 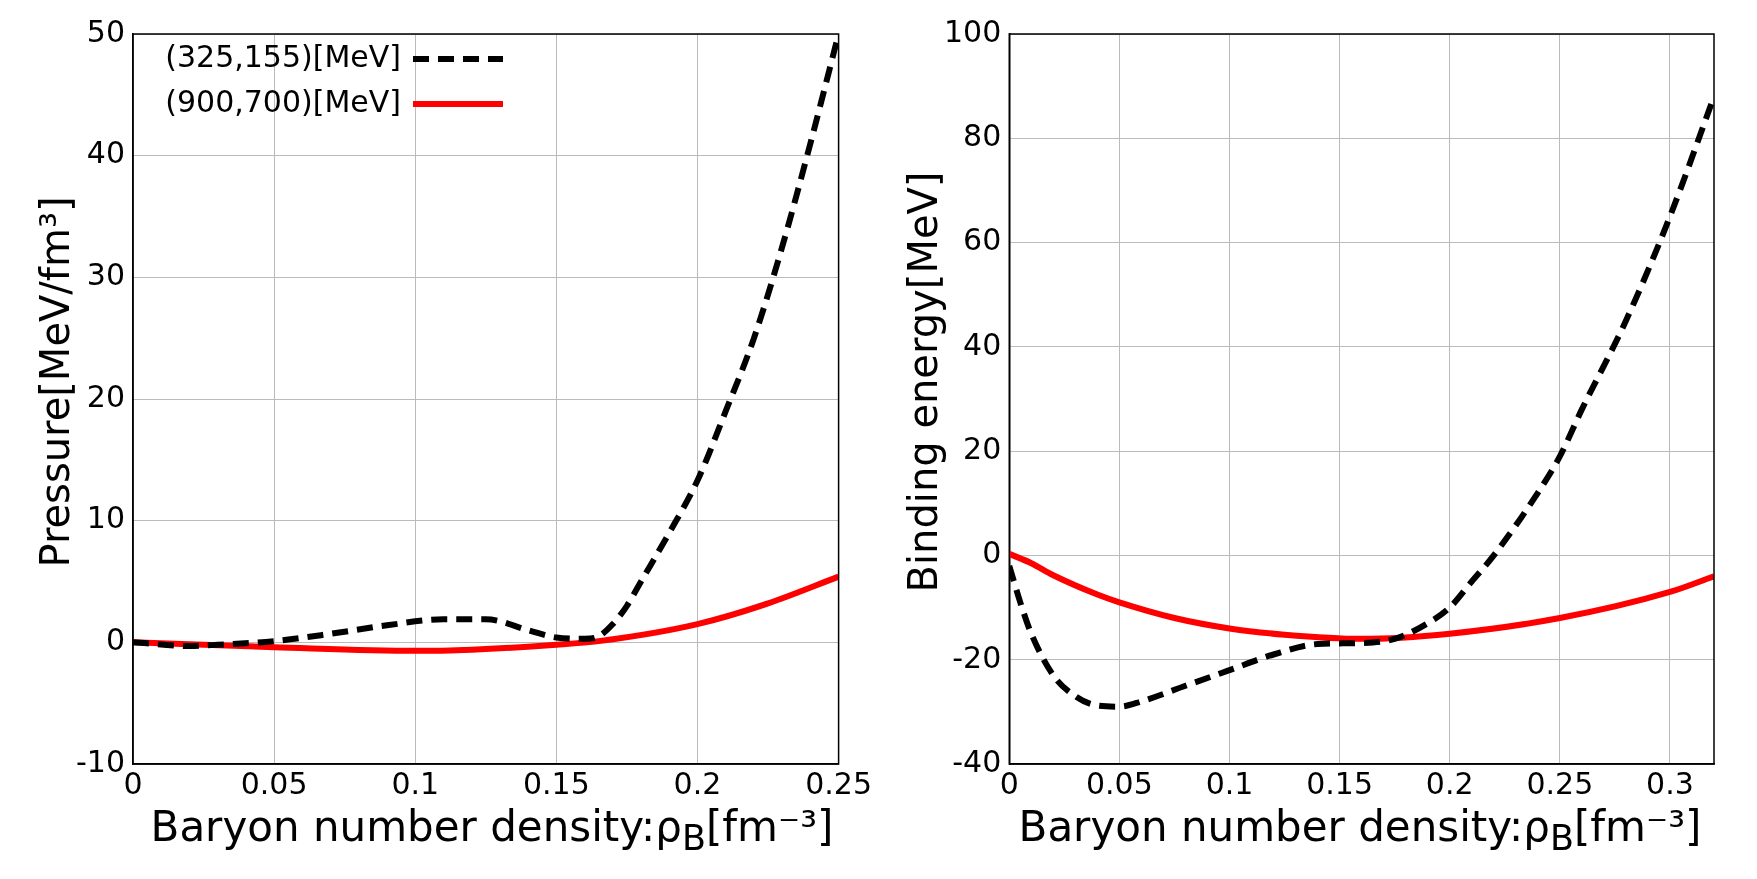 What do you see at coordinates (923, 382) in the screenshot?
I see `y-axis-title: Binding energy[MeV]` at bounding box center [923, 382].